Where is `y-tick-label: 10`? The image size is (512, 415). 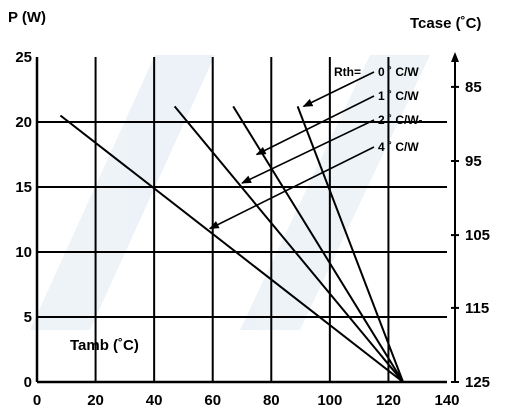 y-tick-label: 10 is located at coordinates (23, 252).